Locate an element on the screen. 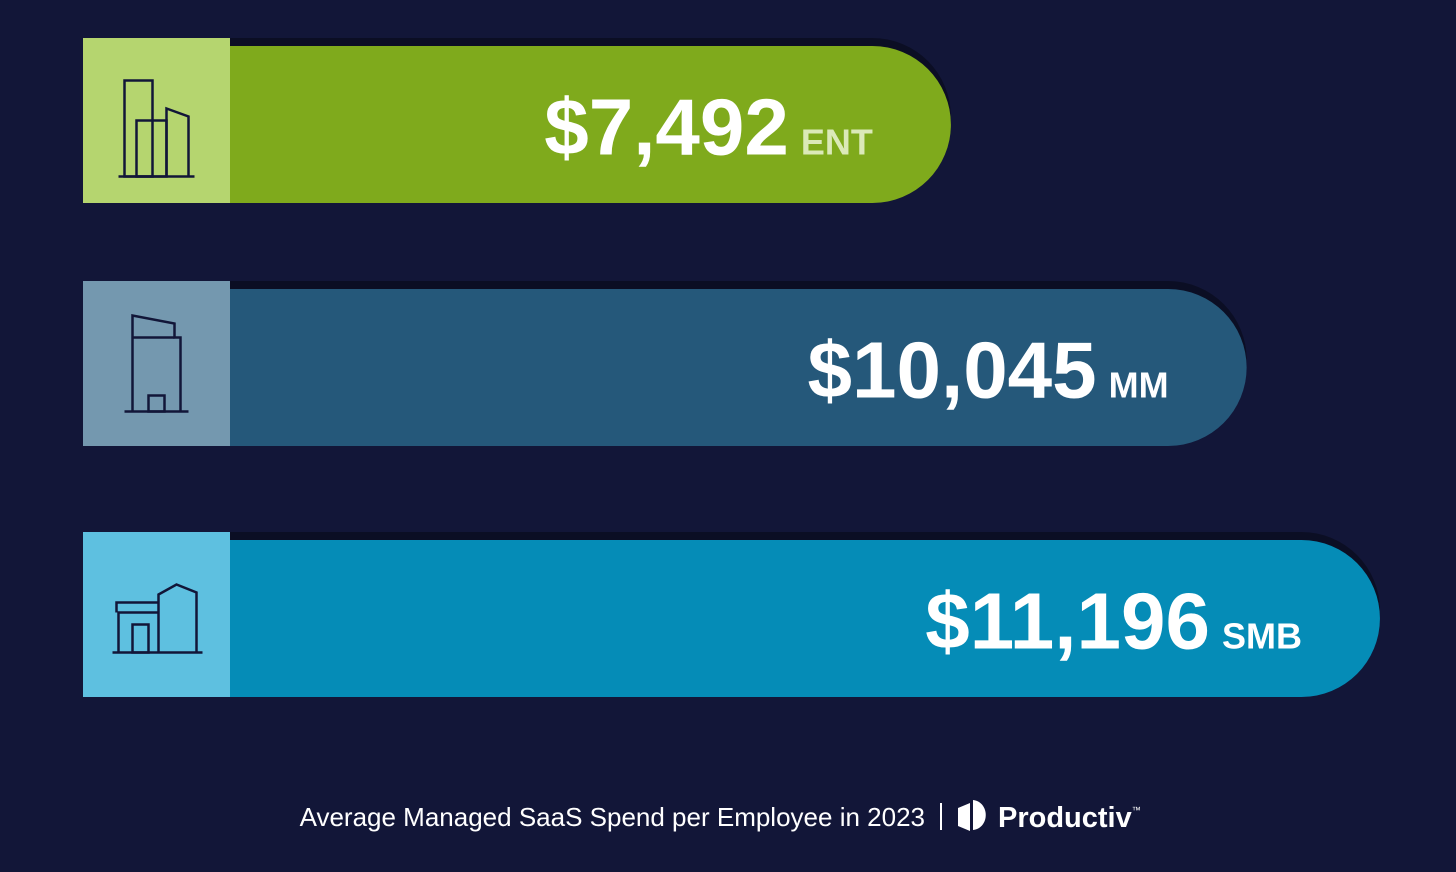 Image resolution: width=1456 pixels, height=872 pixels. value-label: $10,045 is located at coordinates (951, 370).